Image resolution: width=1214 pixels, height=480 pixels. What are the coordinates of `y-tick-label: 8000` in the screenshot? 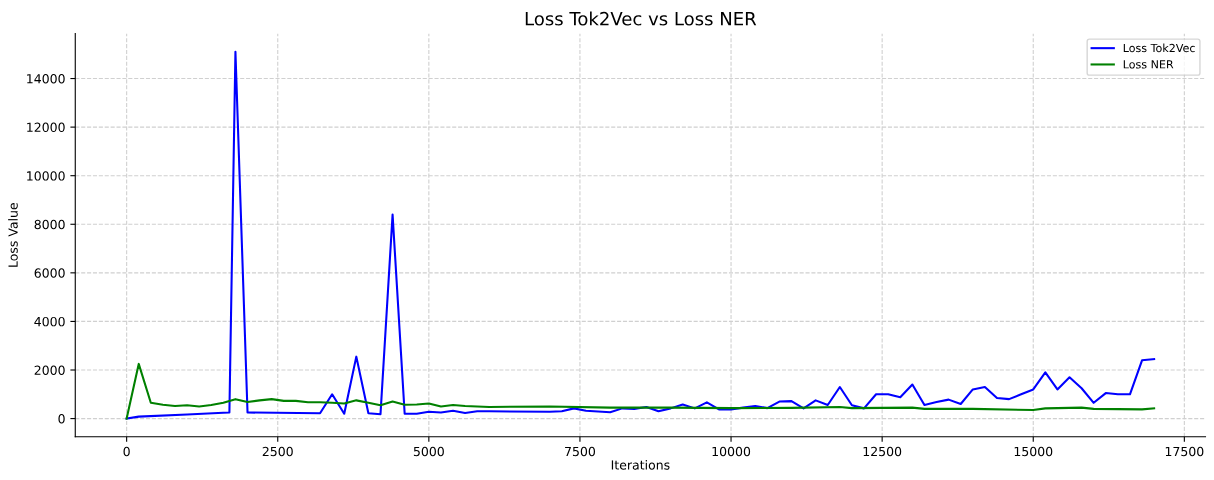 It's located at (49, 224).